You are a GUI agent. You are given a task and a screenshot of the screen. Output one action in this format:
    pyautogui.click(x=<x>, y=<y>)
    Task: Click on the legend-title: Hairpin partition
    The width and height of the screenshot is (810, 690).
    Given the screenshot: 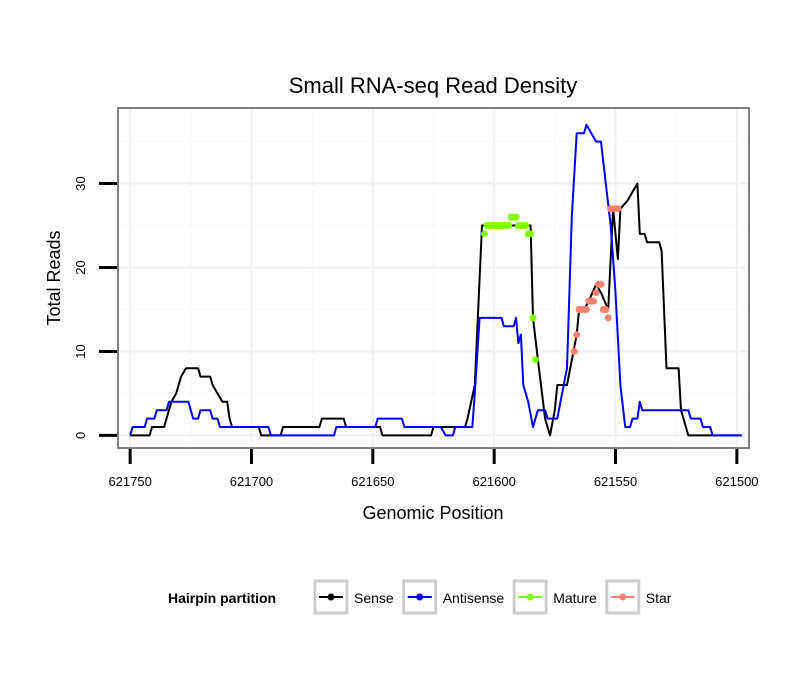 What is the action you would take?
    pyautogui.click(x=222, y=598)
    